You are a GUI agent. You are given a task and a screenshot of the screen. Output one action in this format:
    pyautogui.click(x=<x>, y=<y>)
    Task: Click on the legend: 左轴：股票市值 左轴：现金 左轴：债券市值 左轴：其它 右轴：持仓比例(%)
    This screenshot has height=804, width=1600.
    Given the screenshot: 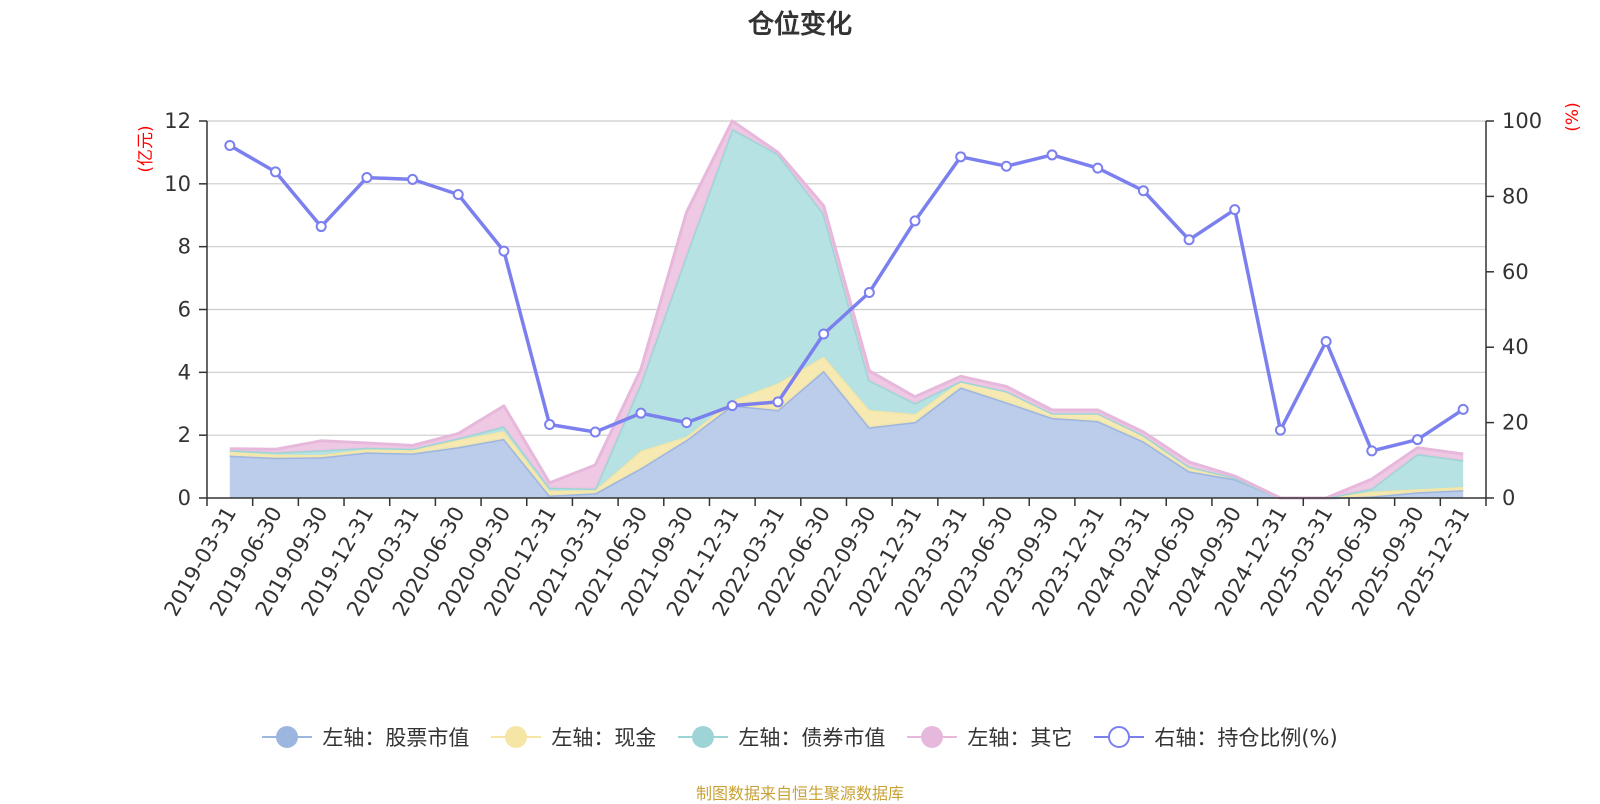 What is the action you would take?
    pyautogui.click(x=800, y=737)
    